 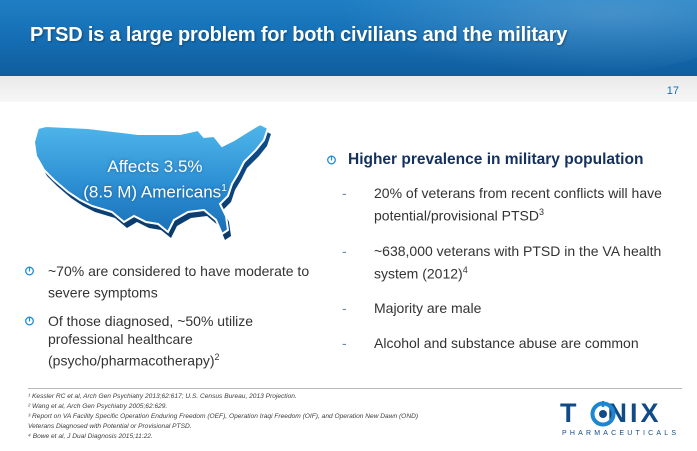 I want to click on map-caption: Affects 3.5% (8.5 M) Americans1, so click(x=155, y=180).